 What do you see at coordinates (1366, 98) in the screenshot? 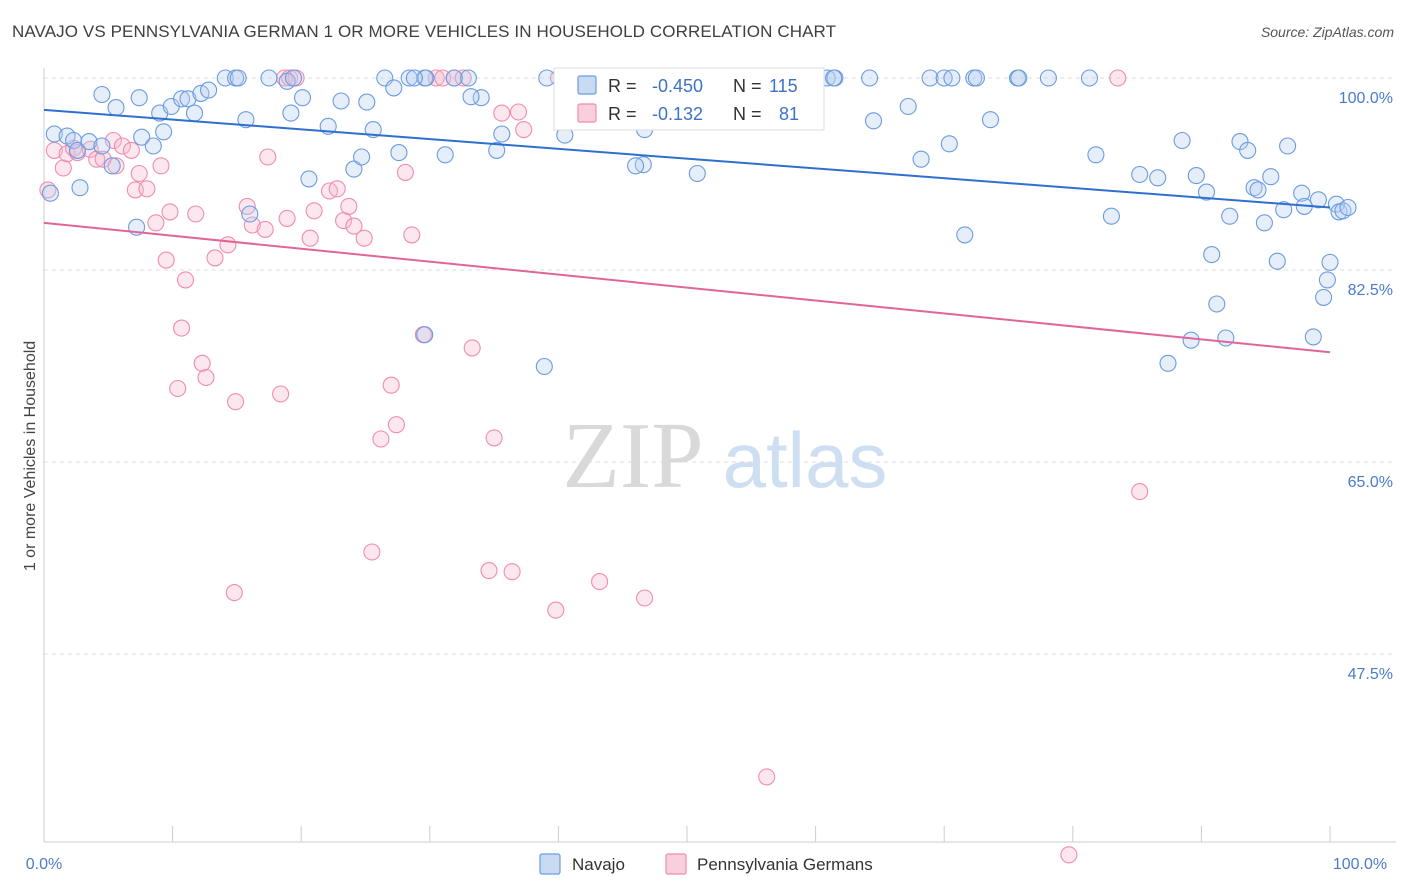
I see `y-tick-label-0: 100.0%` at bounding box center [1366, 98].